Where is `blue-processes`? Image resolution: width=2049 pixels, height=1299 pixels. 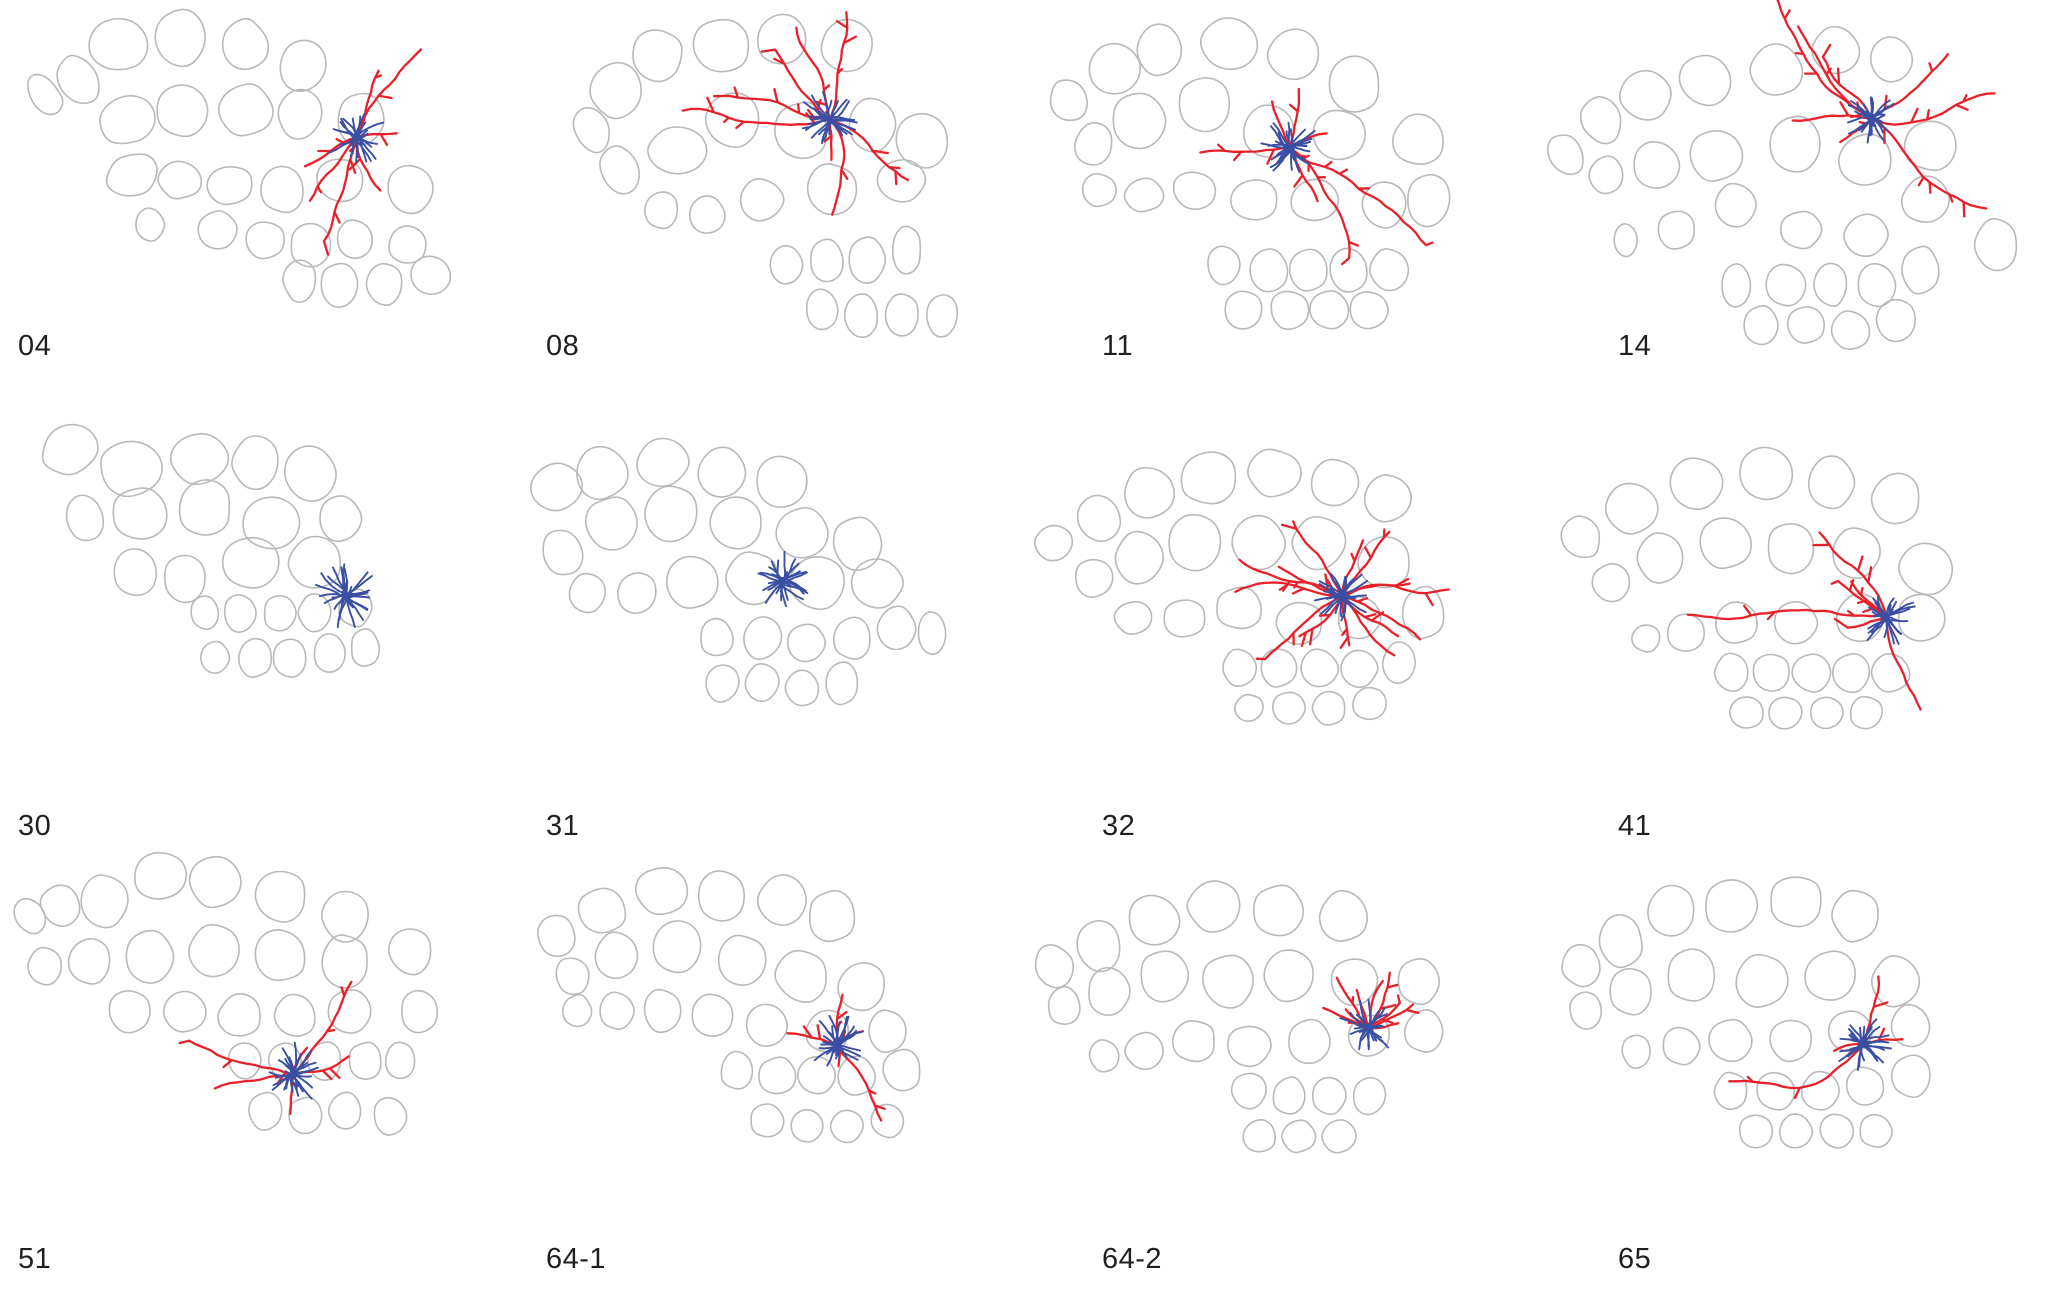
blue-processes is located at coordinates (1287, 147).